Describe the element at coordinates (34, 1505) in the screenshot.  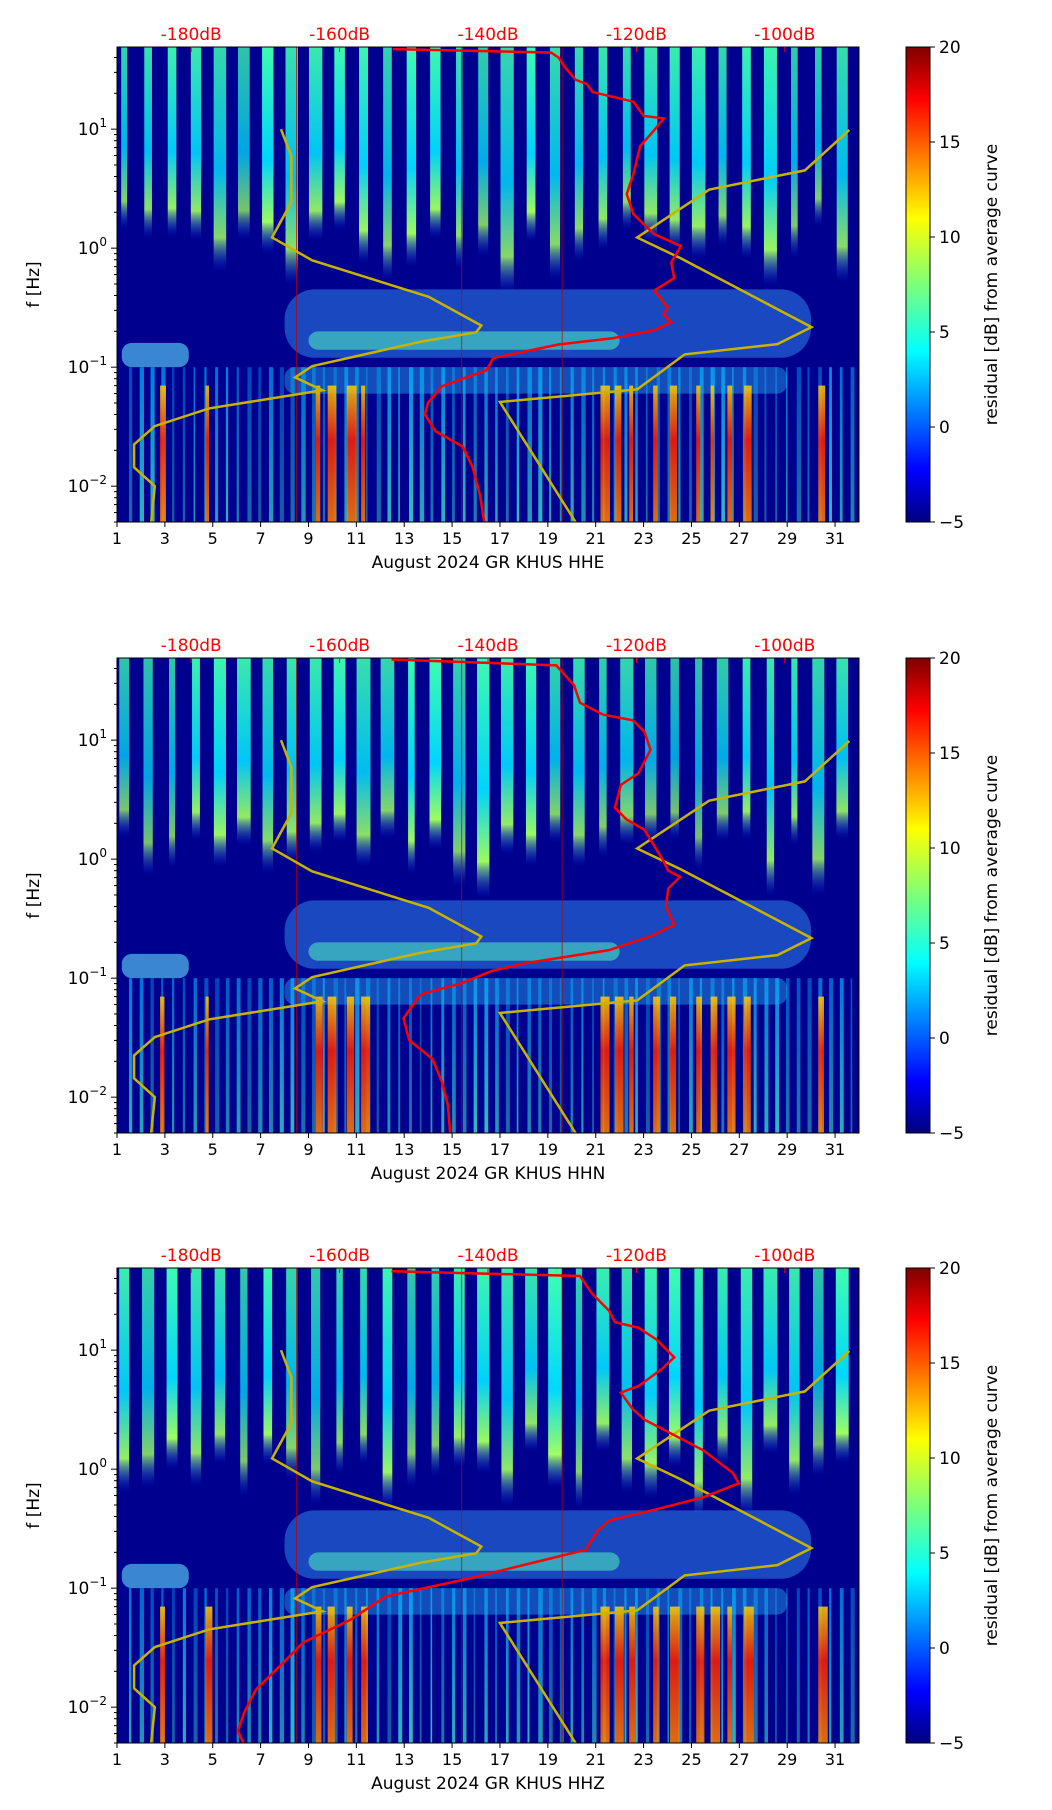
I see `y-axis-label: f [Hz]` at that location.